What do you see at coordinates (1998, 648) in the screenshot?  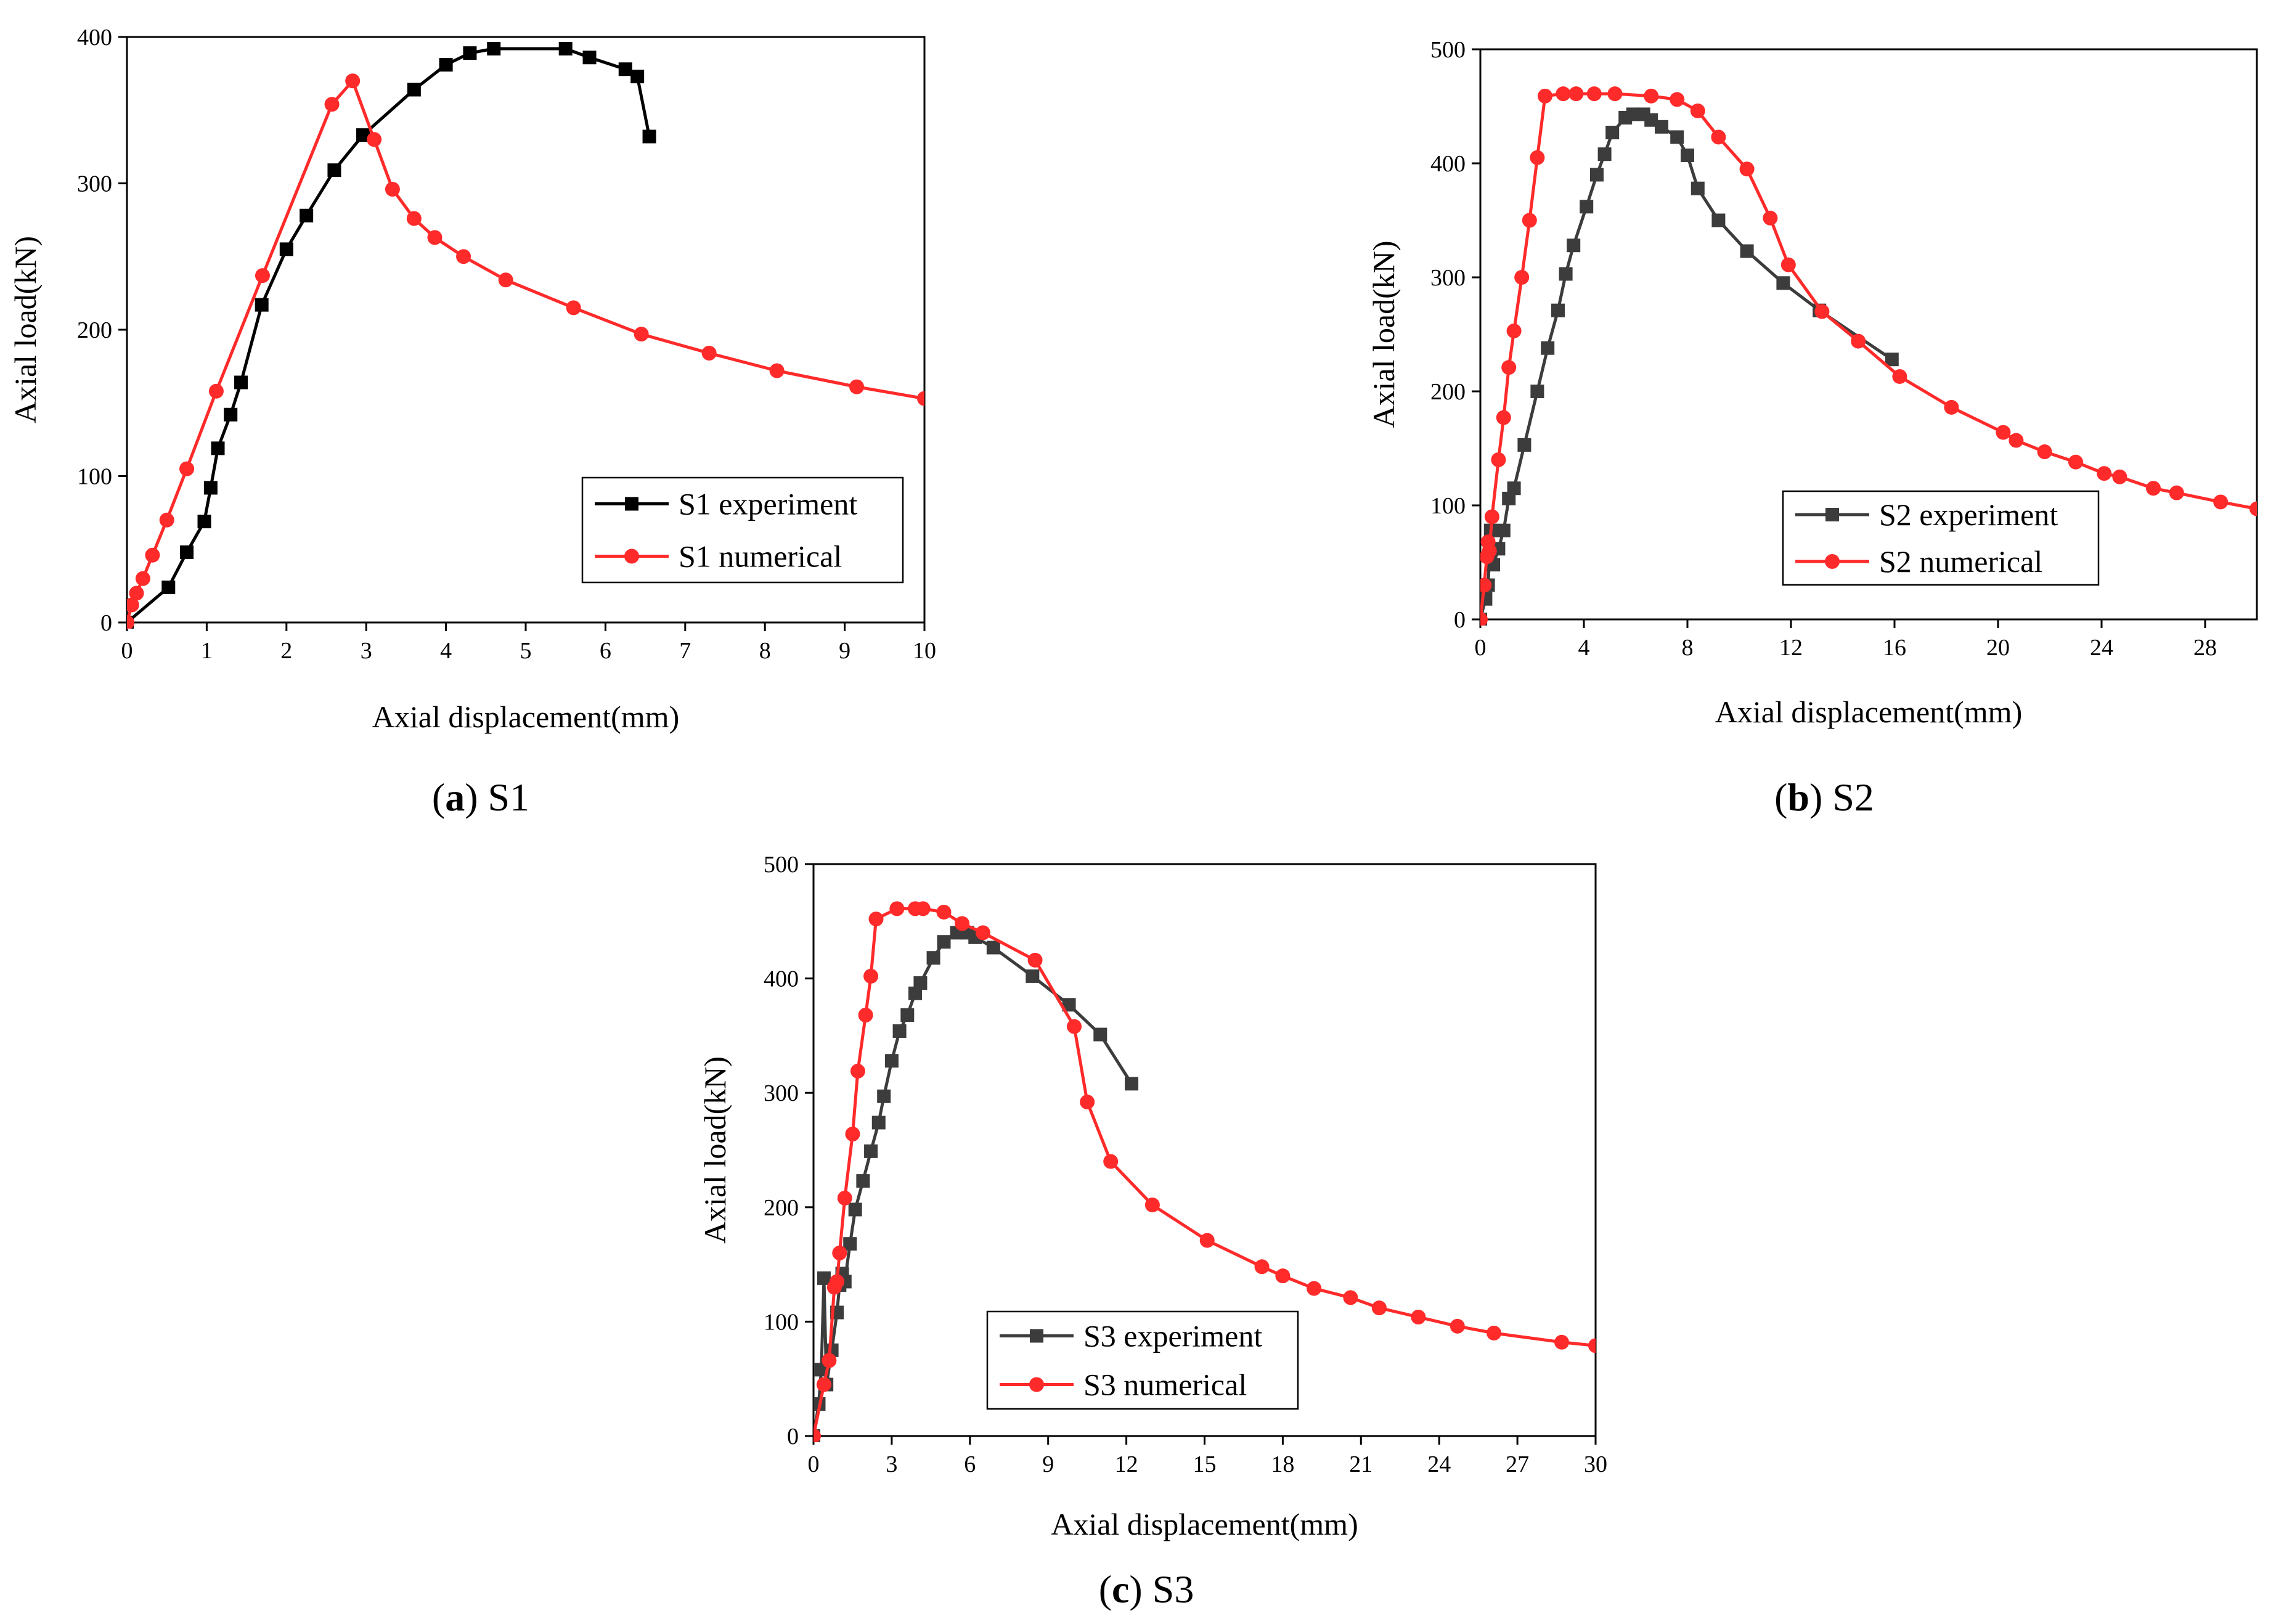 I see `x-tick-label: 20` at bounding box center [1998, 648].